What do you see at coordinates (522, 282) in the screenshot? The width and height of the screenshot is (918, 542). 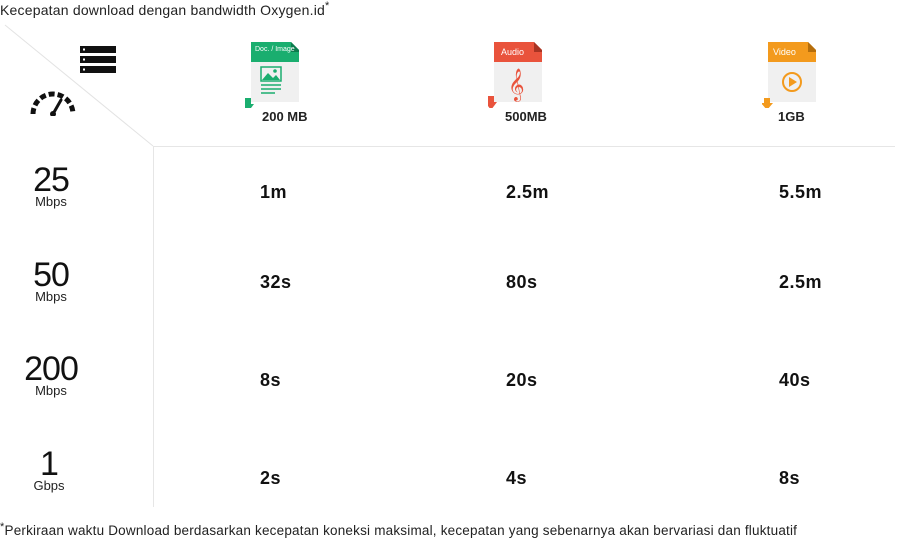 I see `time-cell: 80s` at bounding box center [522, 282].